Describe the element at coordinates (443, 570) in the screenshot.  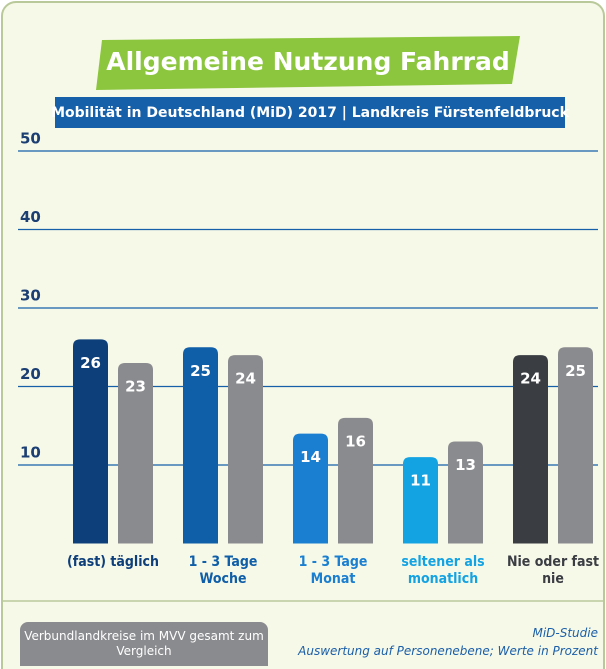
I see `x-tick-label: seltener als monatlich` at that location.